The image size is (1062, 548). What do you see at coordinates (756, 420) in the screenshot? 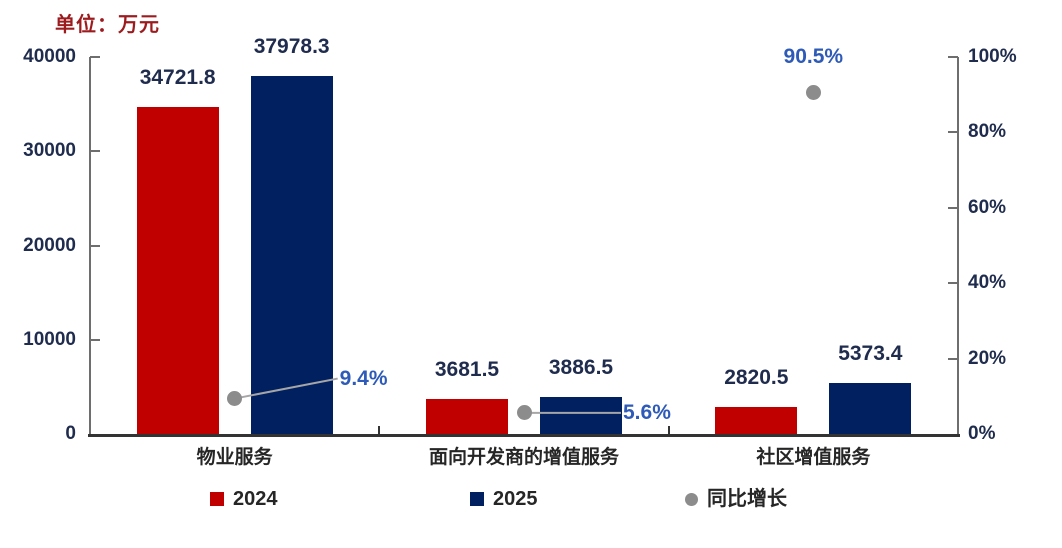
I see `bar-2024-cat2` at bounding box center [756, 420].